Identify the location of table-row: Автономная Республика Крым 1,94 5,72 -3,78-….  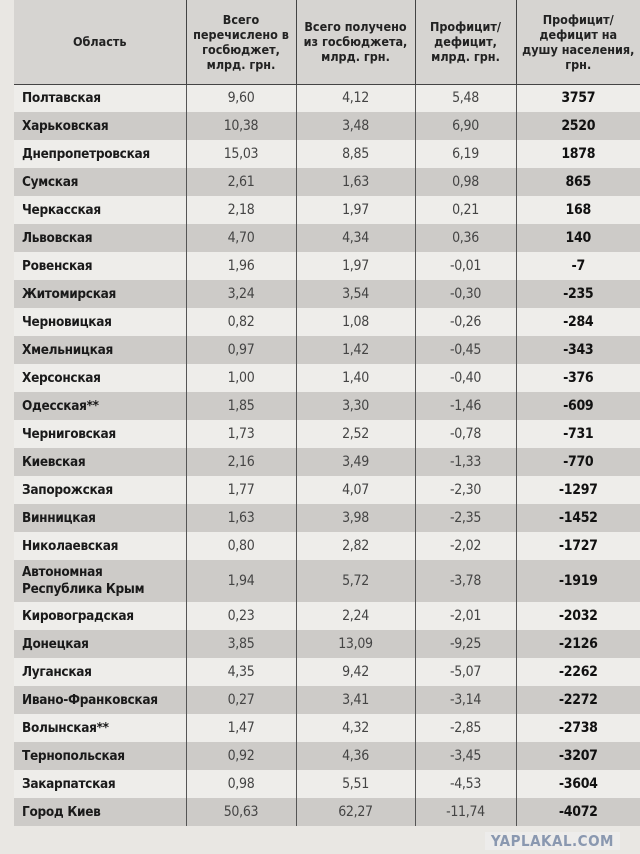
(327, 581).